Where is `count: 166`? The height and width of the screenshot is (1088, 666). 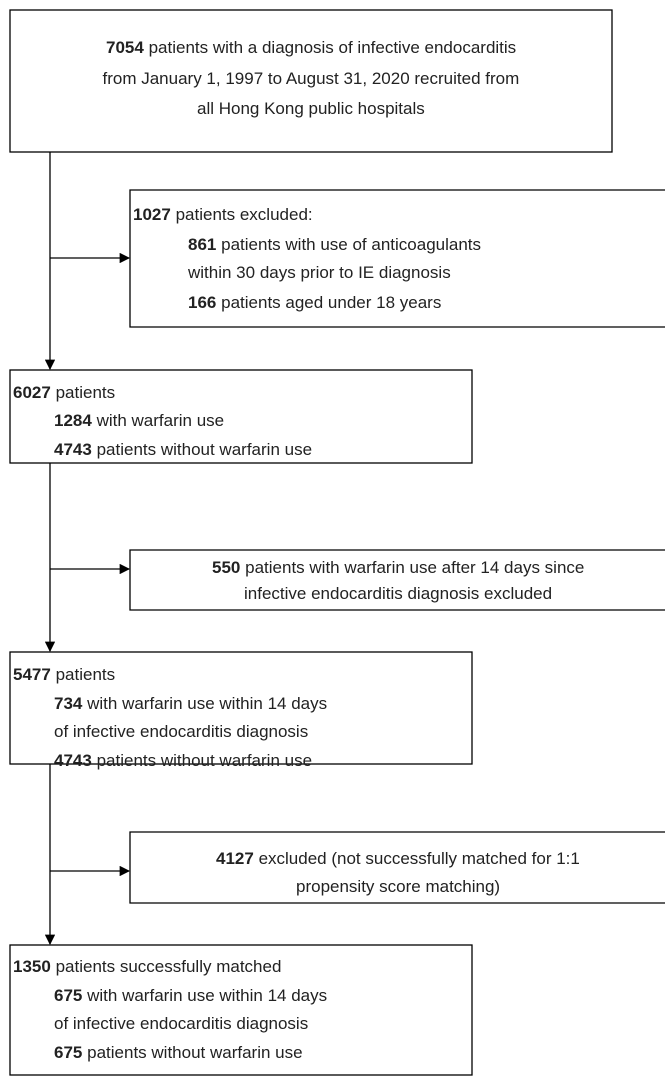 count: 166 is located at coordinates (202, 302).